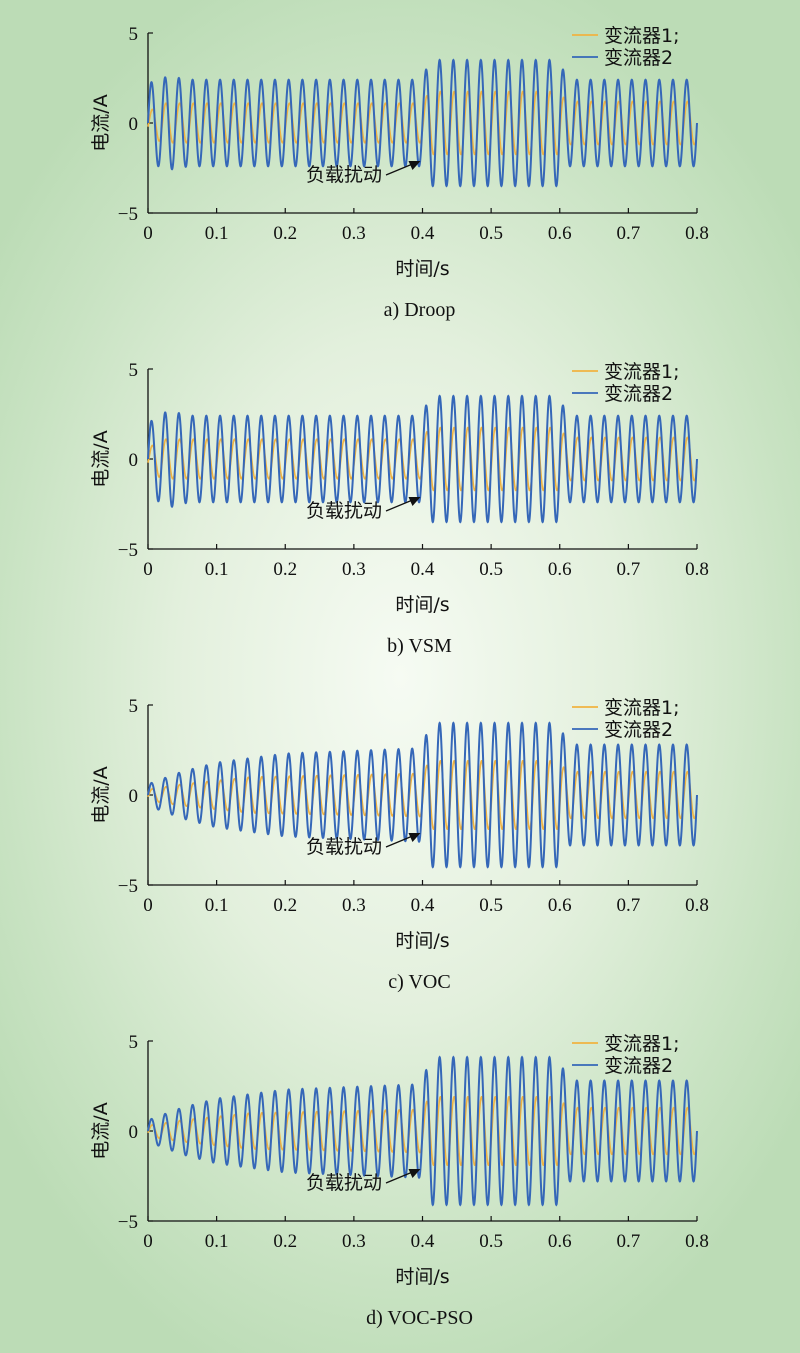 The width and height of the screenshot is (800, 1353). I want to click on chart-caption: b) VSM, so click(419, 646).